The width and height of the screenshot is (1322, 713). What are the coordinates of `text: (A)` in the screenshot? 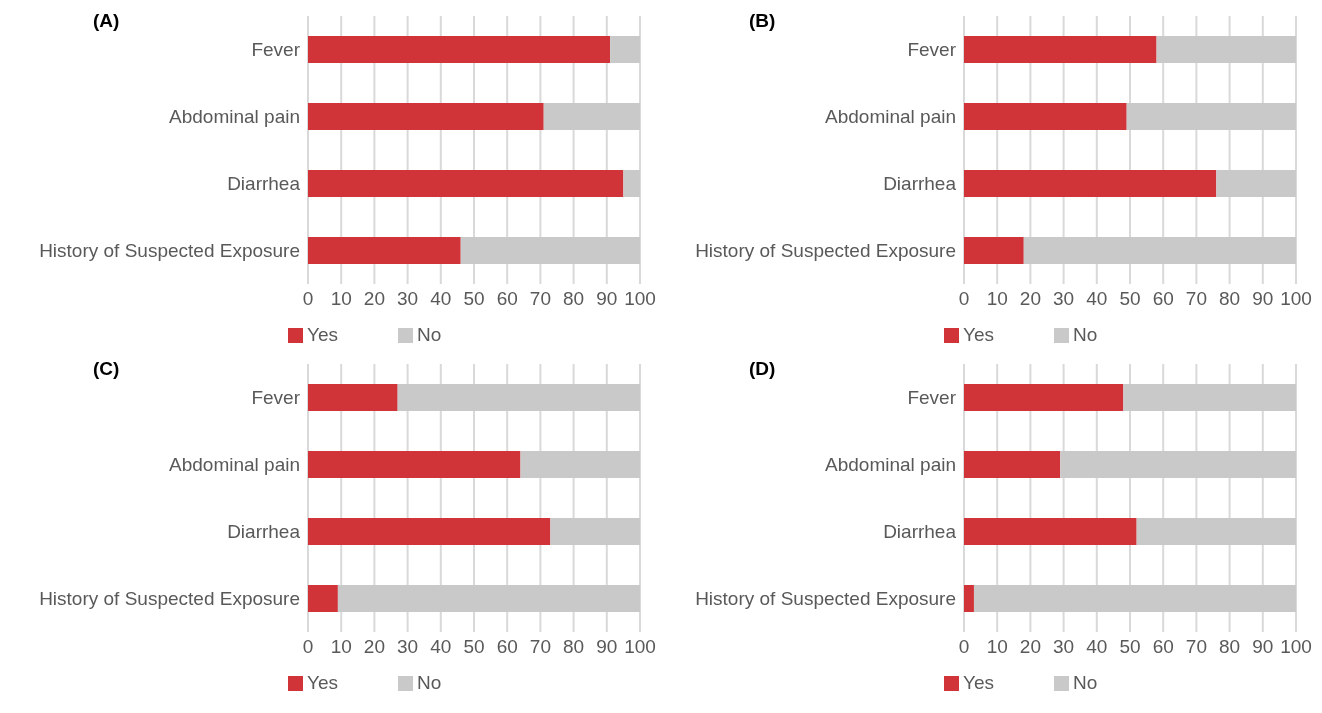 It's located at (106, 21).